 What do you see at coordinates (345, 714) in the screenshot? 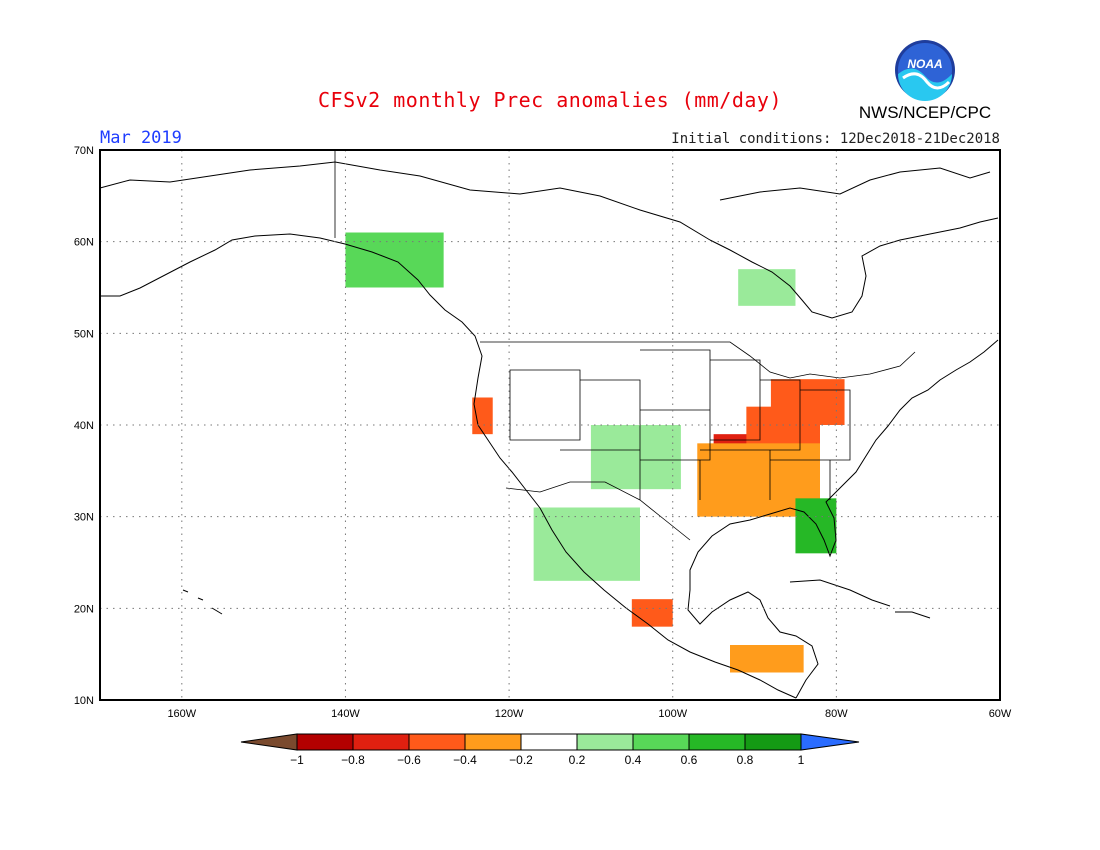
I see `lon-label: 140W` at bounding box center [345, 714].